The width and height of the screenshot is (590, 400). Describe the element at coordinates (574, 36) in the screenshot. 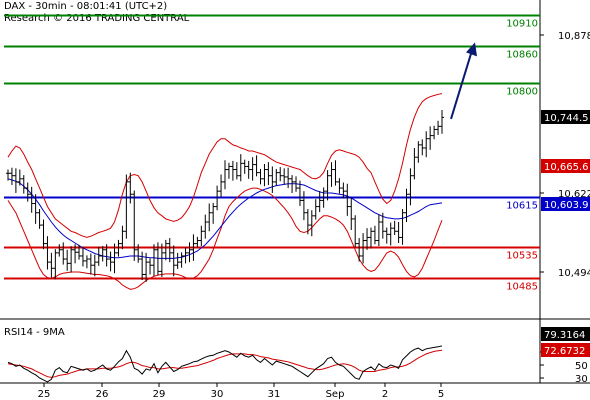

I see `price-tick-label: 10,878` at that location.